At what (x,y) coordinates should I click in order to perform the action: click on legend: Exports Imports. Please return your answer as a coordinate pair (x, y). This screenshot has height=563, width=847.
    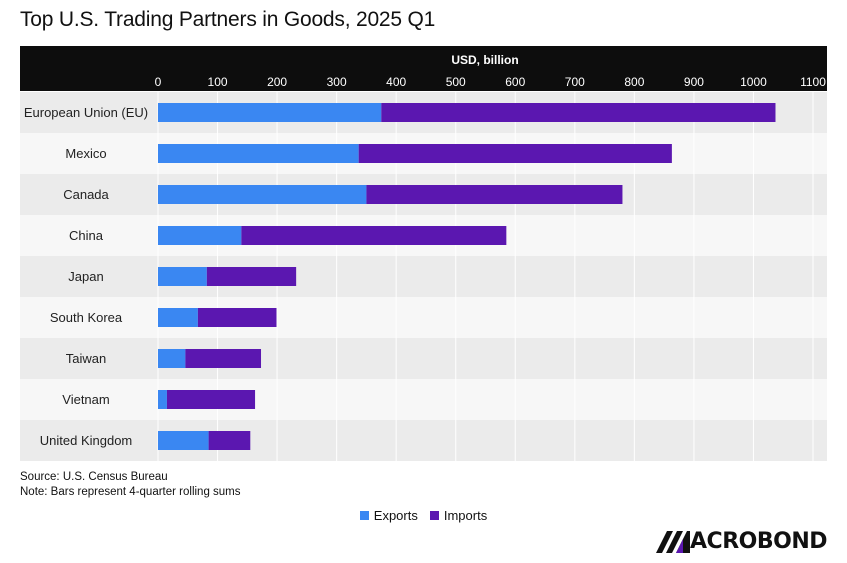
    Looking at the image, I should click on (423, 515).